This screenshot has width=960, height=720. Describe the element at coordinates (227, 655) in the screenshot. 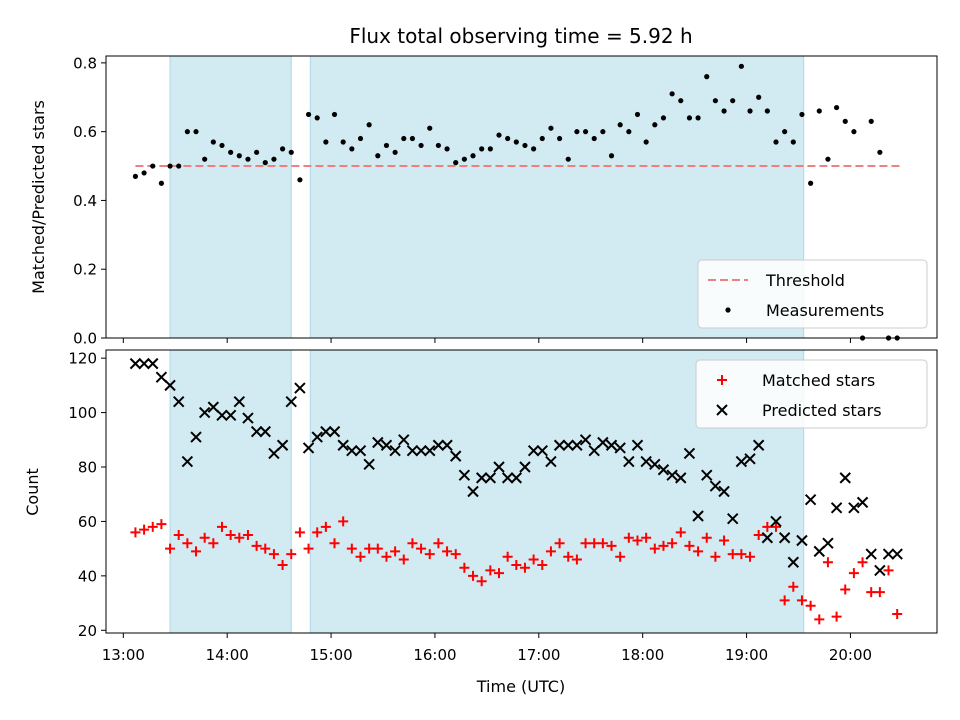

I see `x-tick-label: 14:00` at that location.